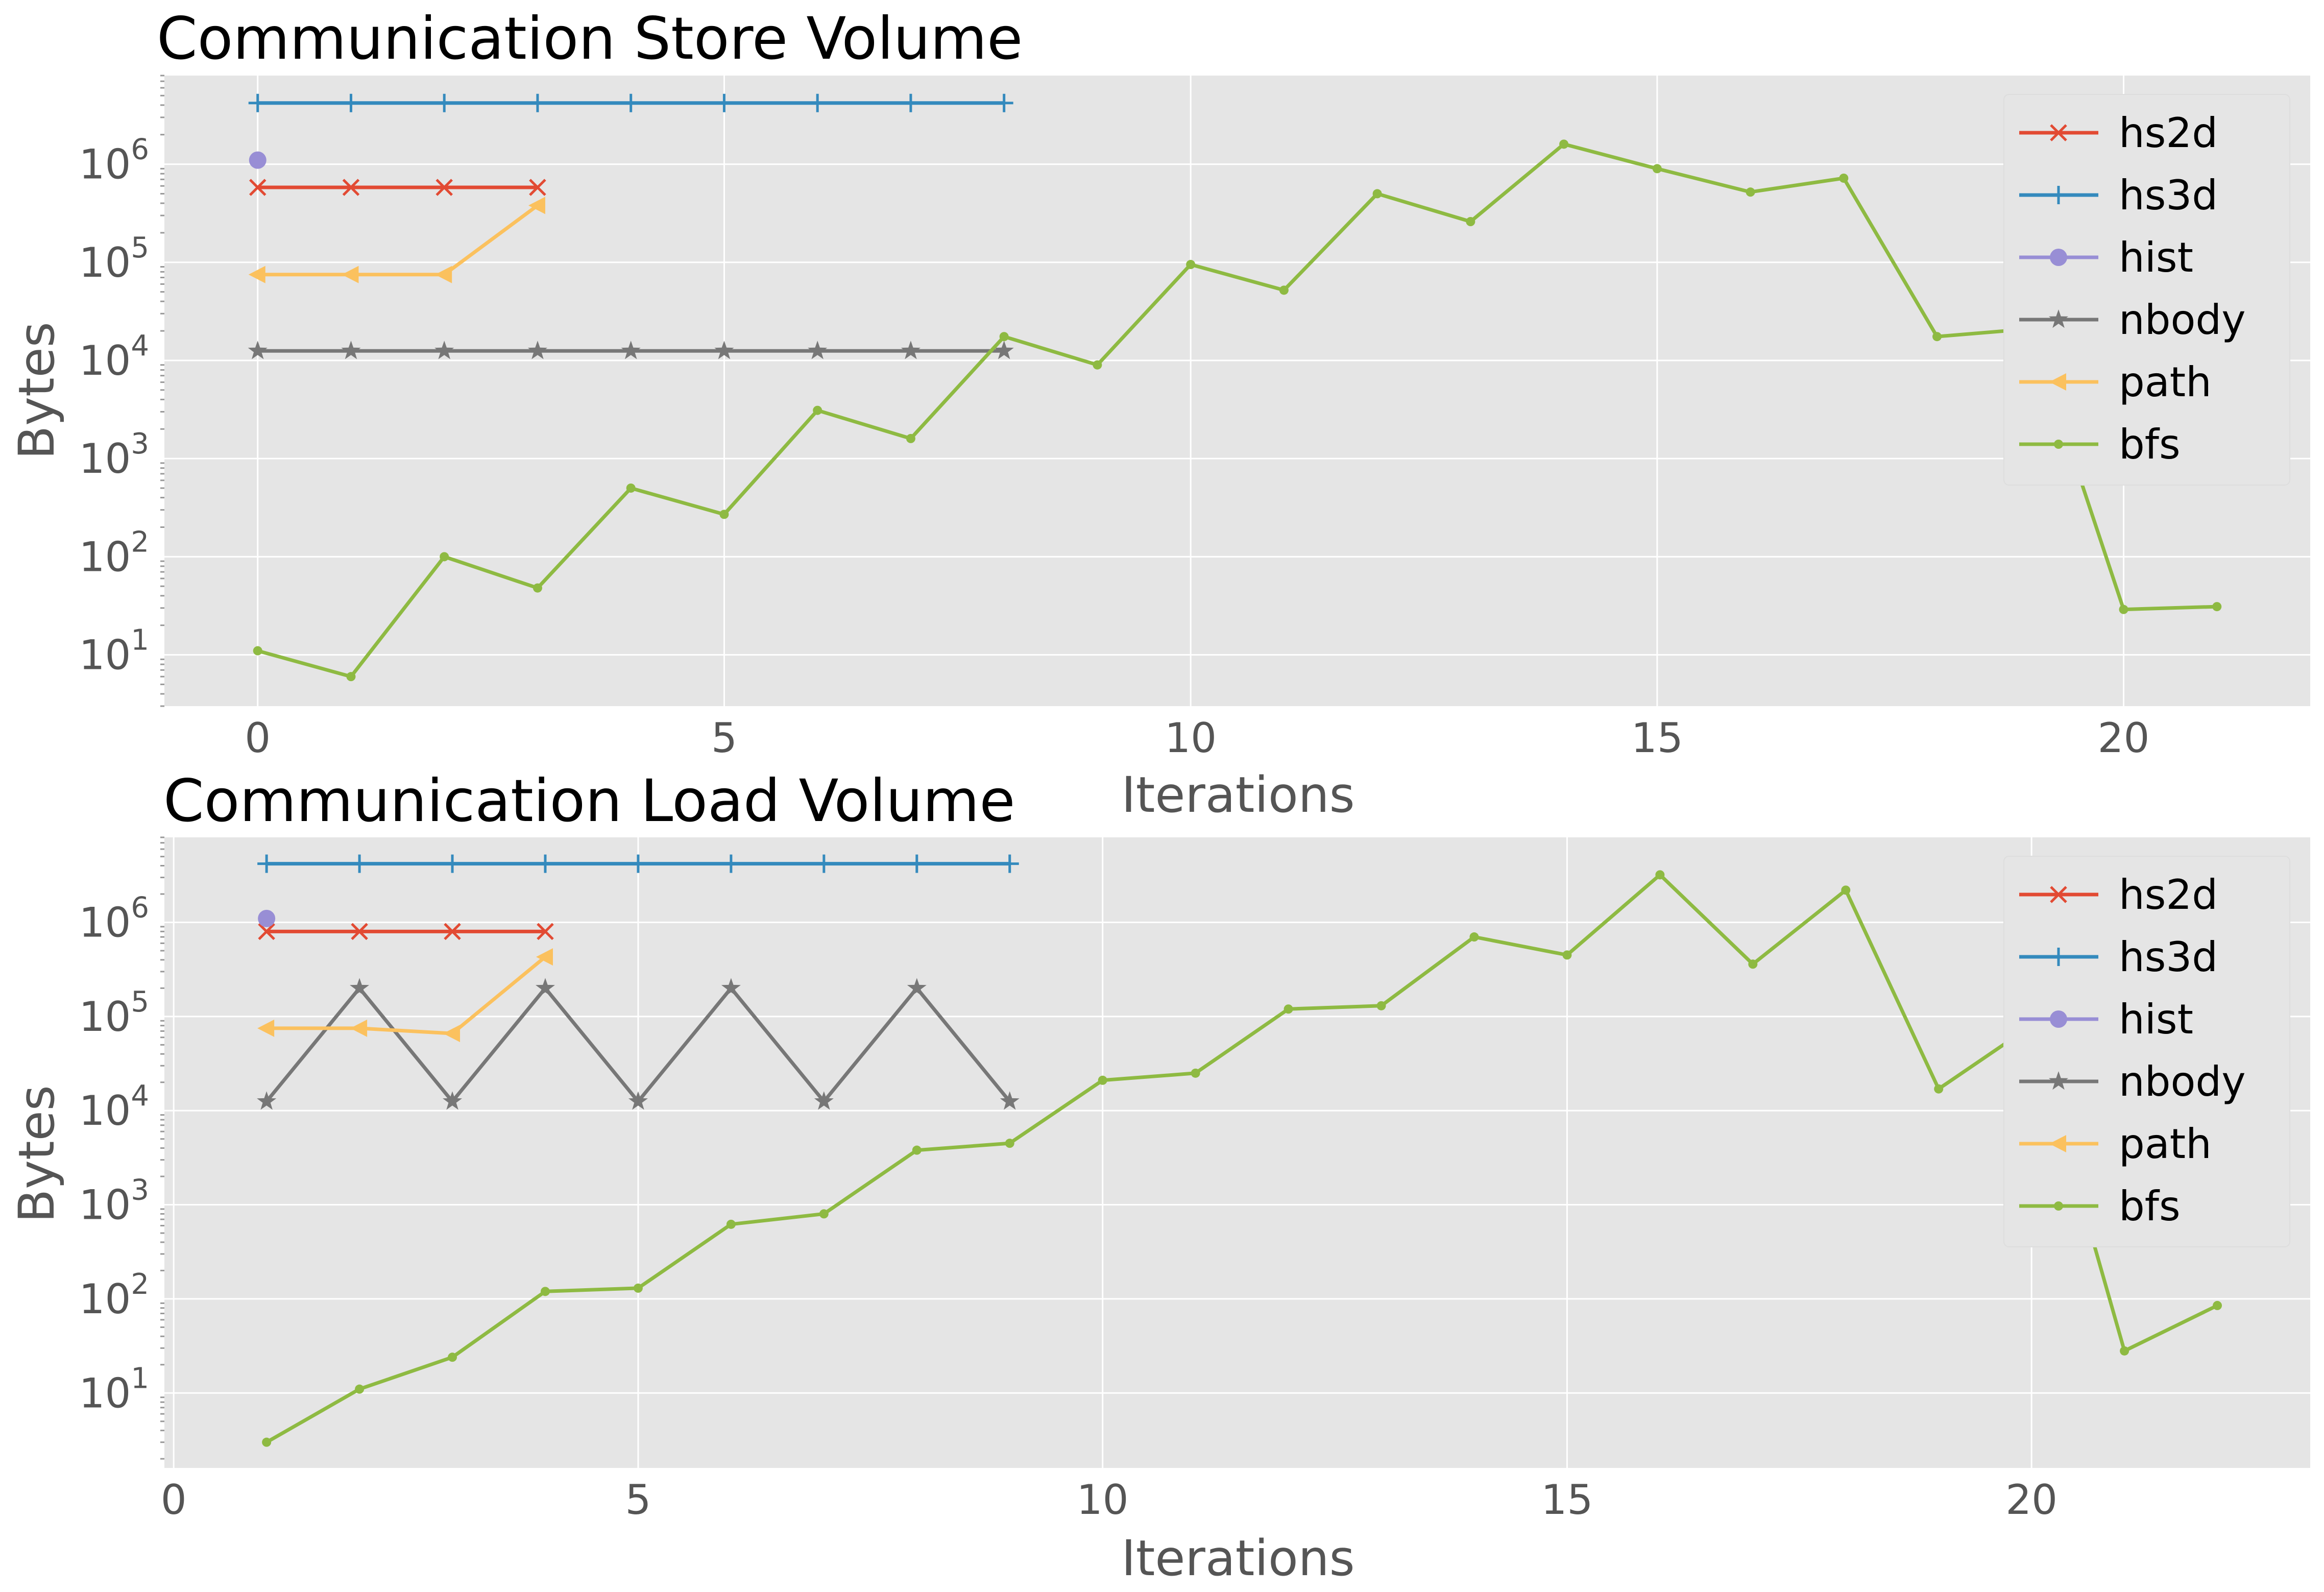  Describe the element at coordinates (2182, 320) in the screenshot. I see `legend-label: nbody` at that location.